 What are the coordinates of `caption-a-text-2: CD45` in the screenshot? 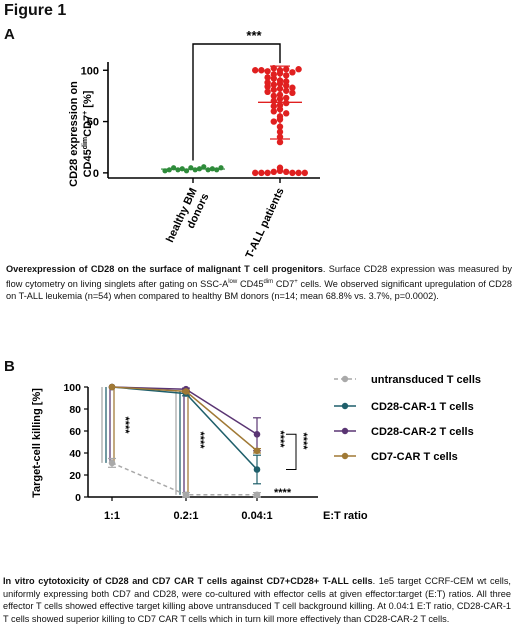 It's located at (250, 283).